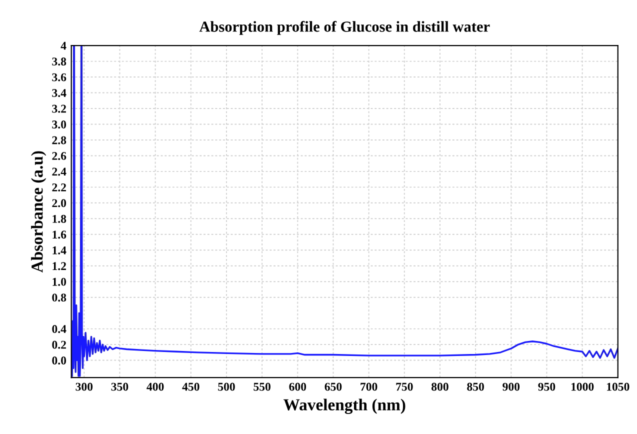 This screenshot has height=434, width=637. What do you see at coordinates (38, 212) in the screenshot?
I see `y-axis-title: Absorbance (a.u)` at bounding box center [38, 212].